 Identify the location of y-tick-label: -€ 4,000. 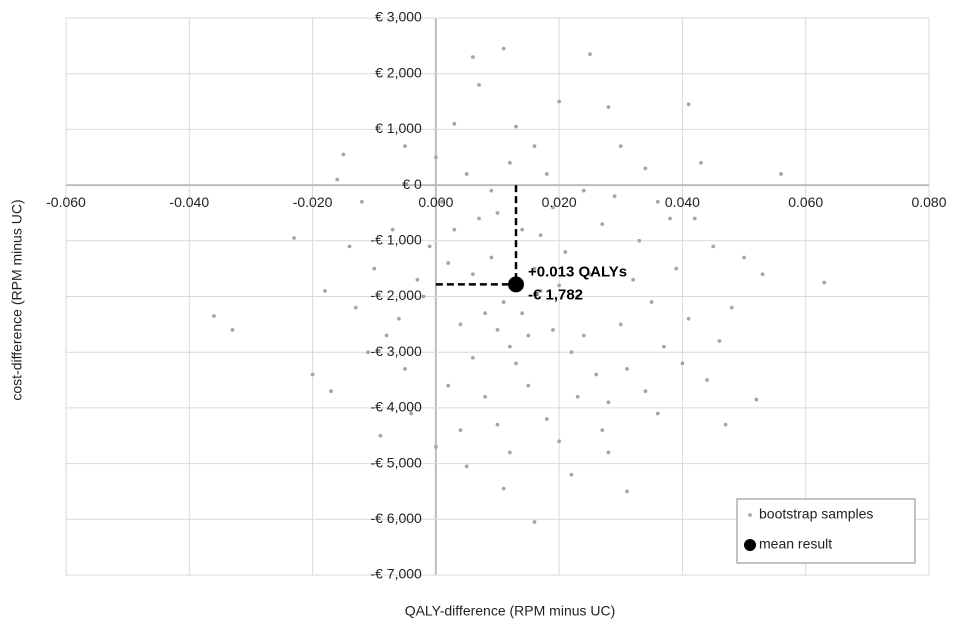
(396, 407).